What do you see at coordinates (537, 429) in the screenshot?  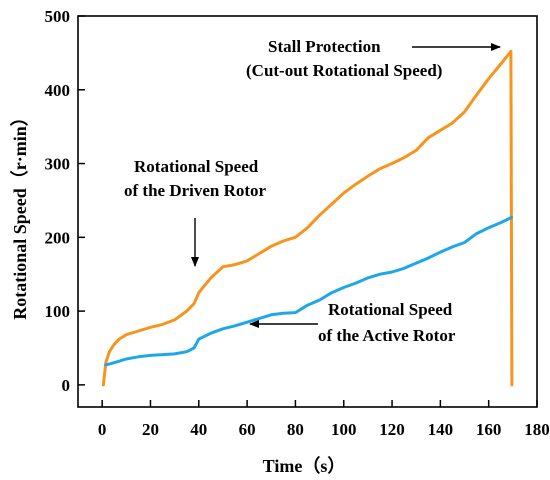 I see `x-tick-label: 180` at bounding box center [537, 429].